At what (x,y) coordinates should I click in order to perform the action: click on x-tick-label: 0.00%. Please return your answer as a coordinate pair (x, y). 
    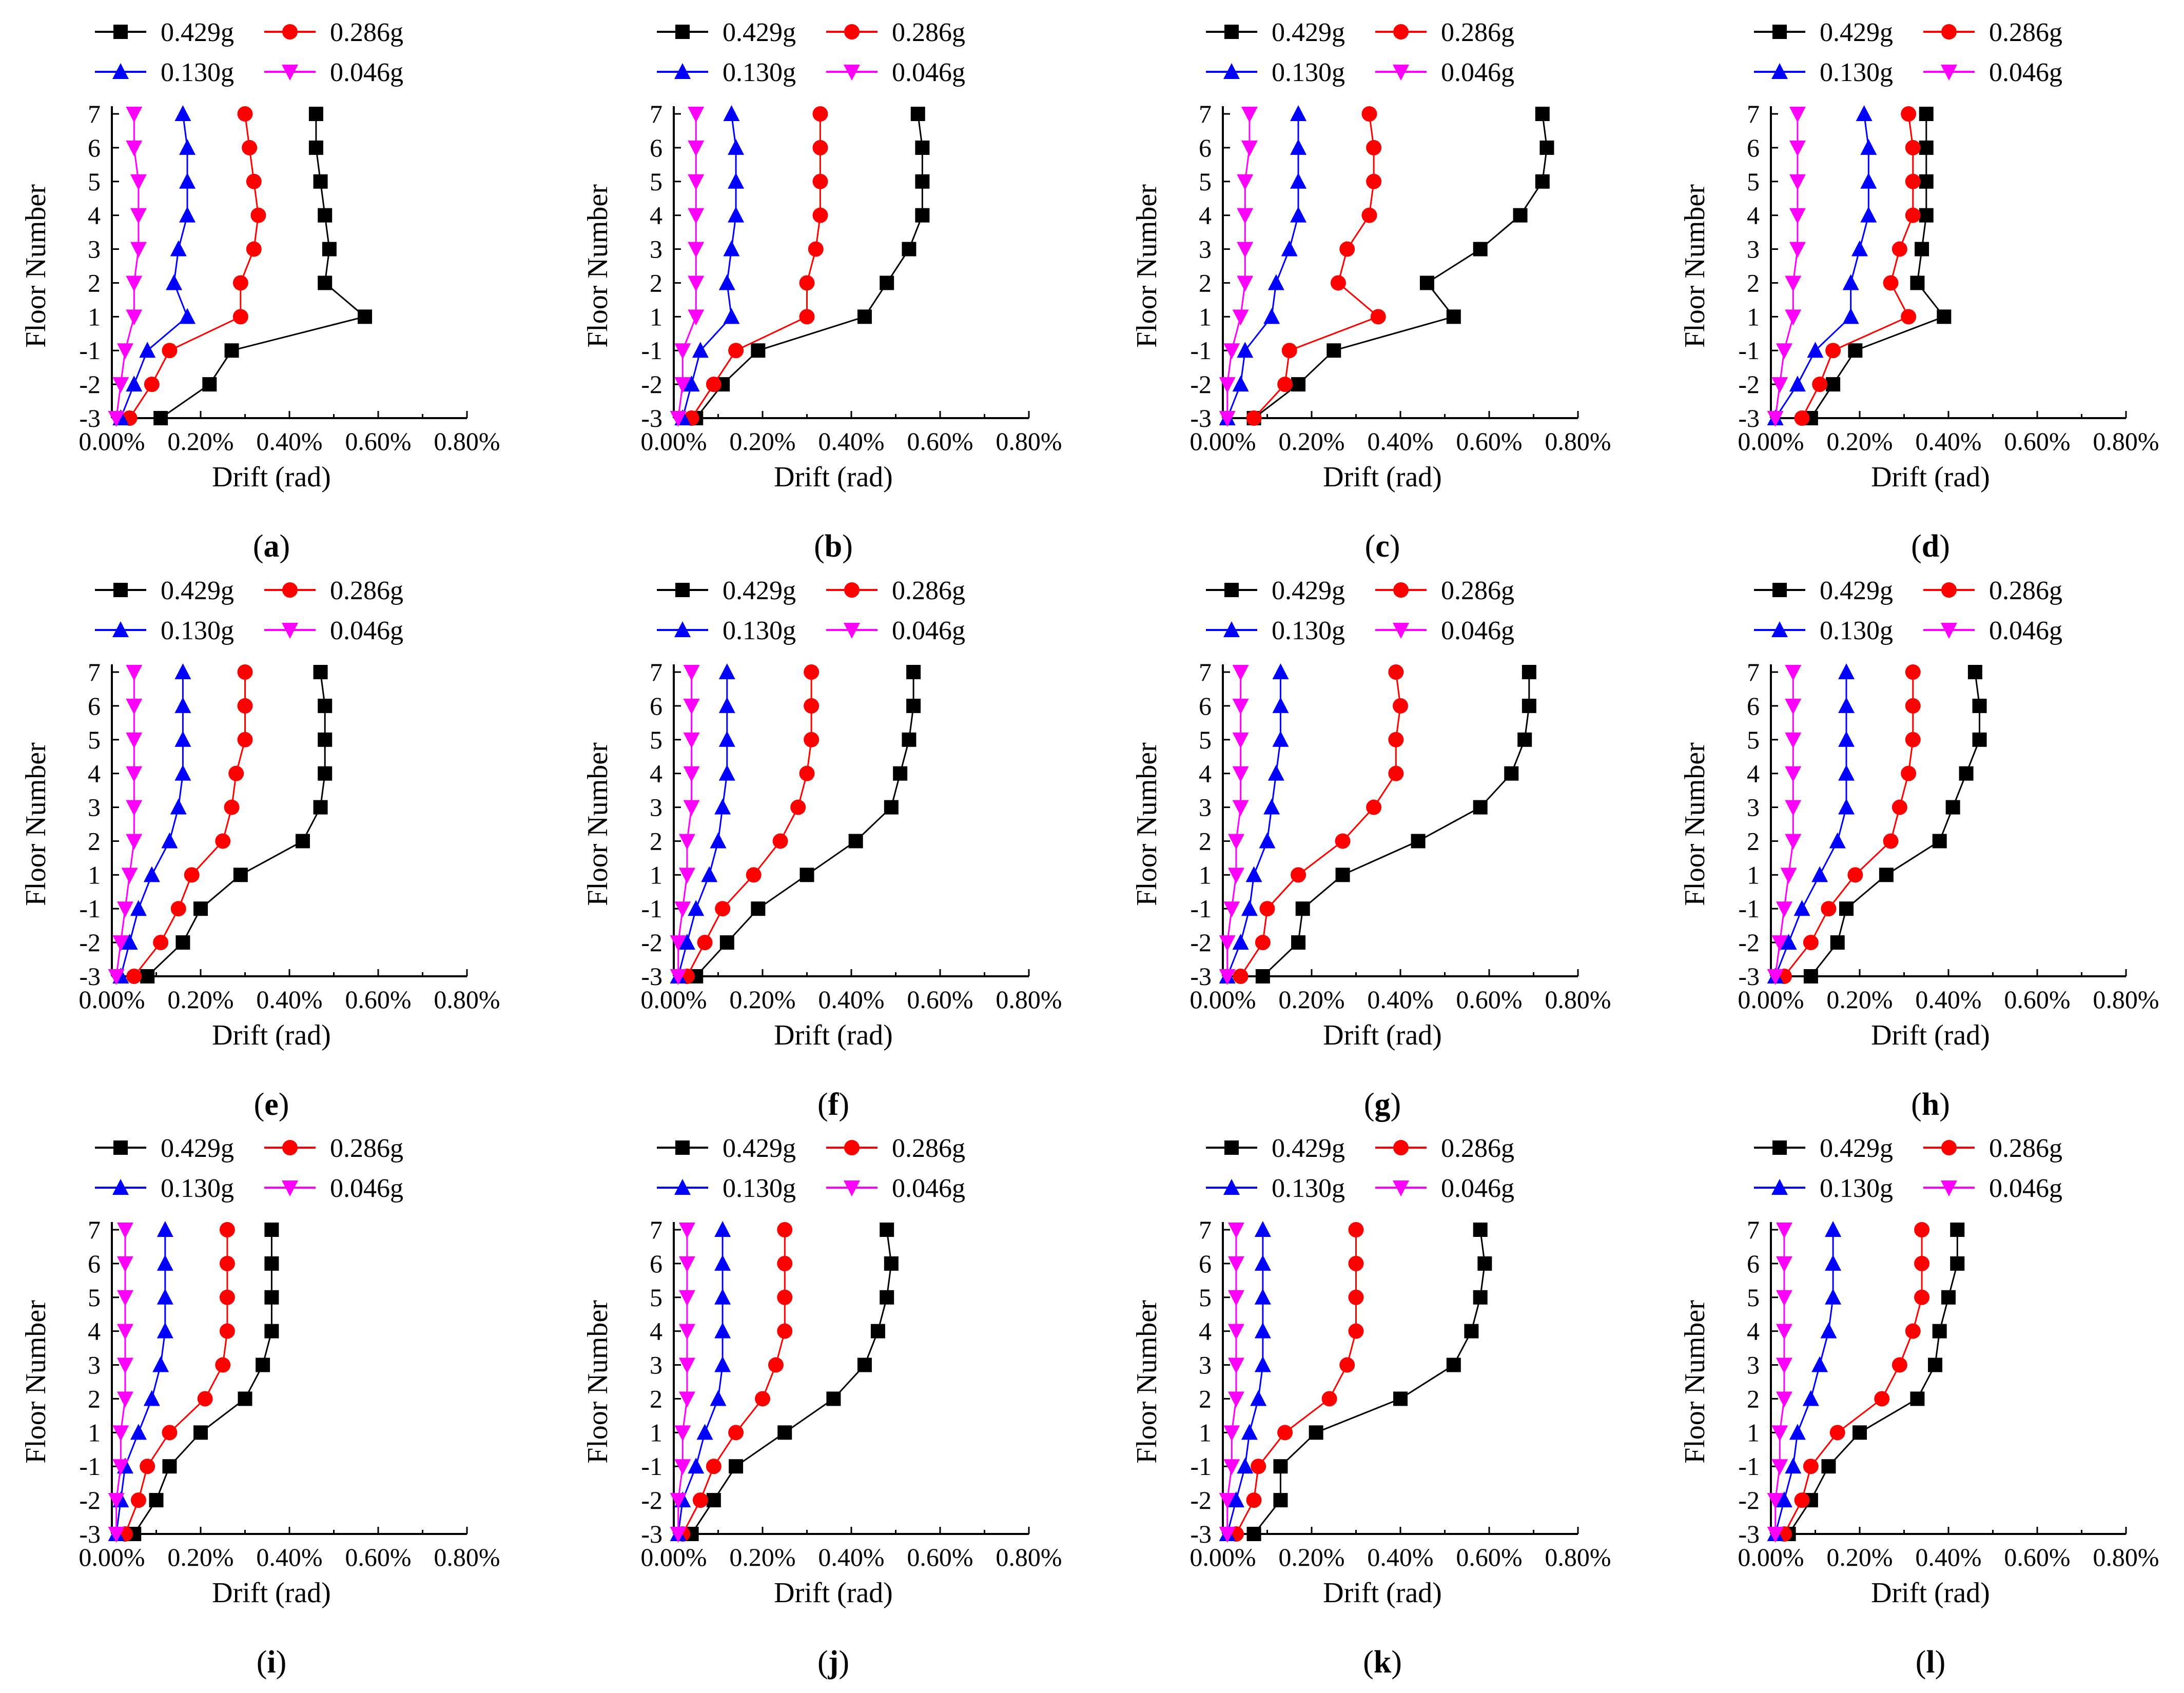
    Looking at the image, I should click on (1771, 1000).